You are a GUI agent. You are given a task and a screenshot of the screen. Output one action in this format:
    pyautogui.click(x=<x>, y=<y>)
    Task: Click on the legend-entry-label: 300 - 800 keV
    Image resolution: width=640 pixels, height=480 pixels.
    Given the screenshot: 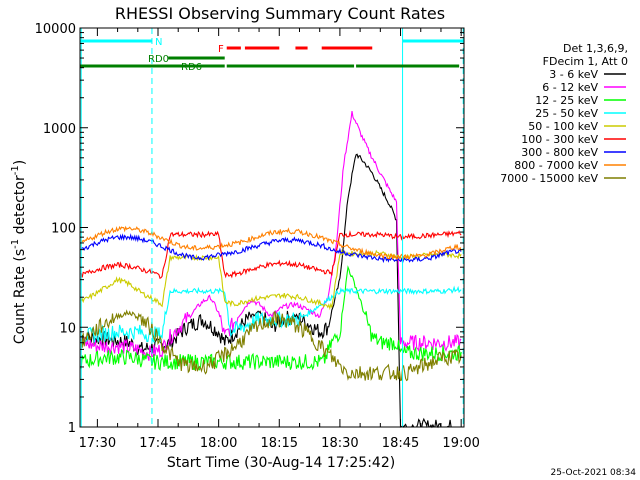 What is the action you would take?
    pyautogui.click(x=559, y=152)
    